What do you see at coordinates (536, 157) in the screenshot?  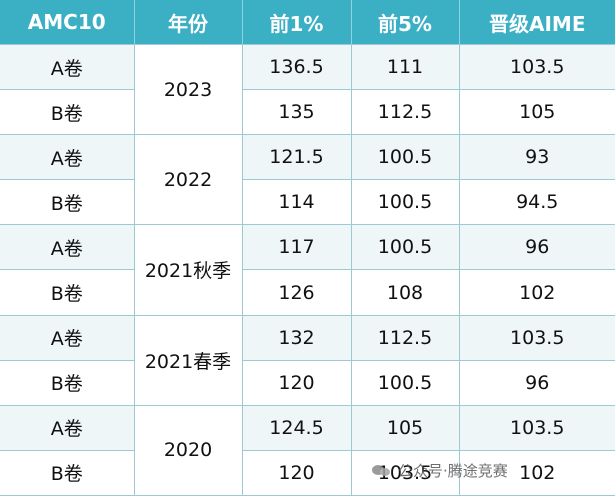 I see `aime-cell: 93` at bounding box center [536, 157].